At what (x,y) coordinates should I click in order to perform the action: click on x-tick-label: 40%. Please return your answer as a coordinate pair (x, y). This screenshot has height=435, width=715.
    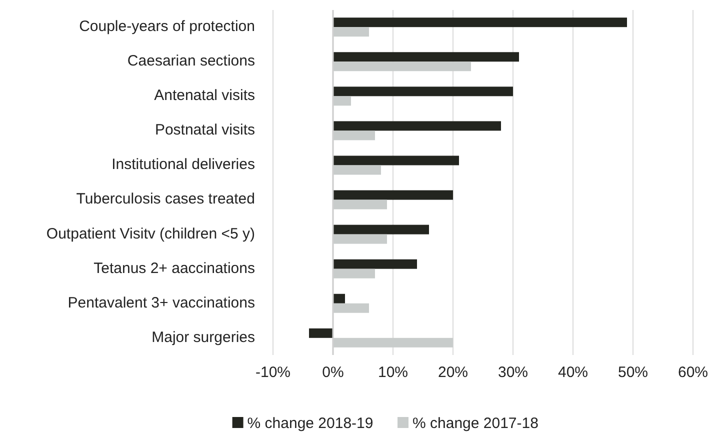
    Looking at the image, I should click on (573, 372).